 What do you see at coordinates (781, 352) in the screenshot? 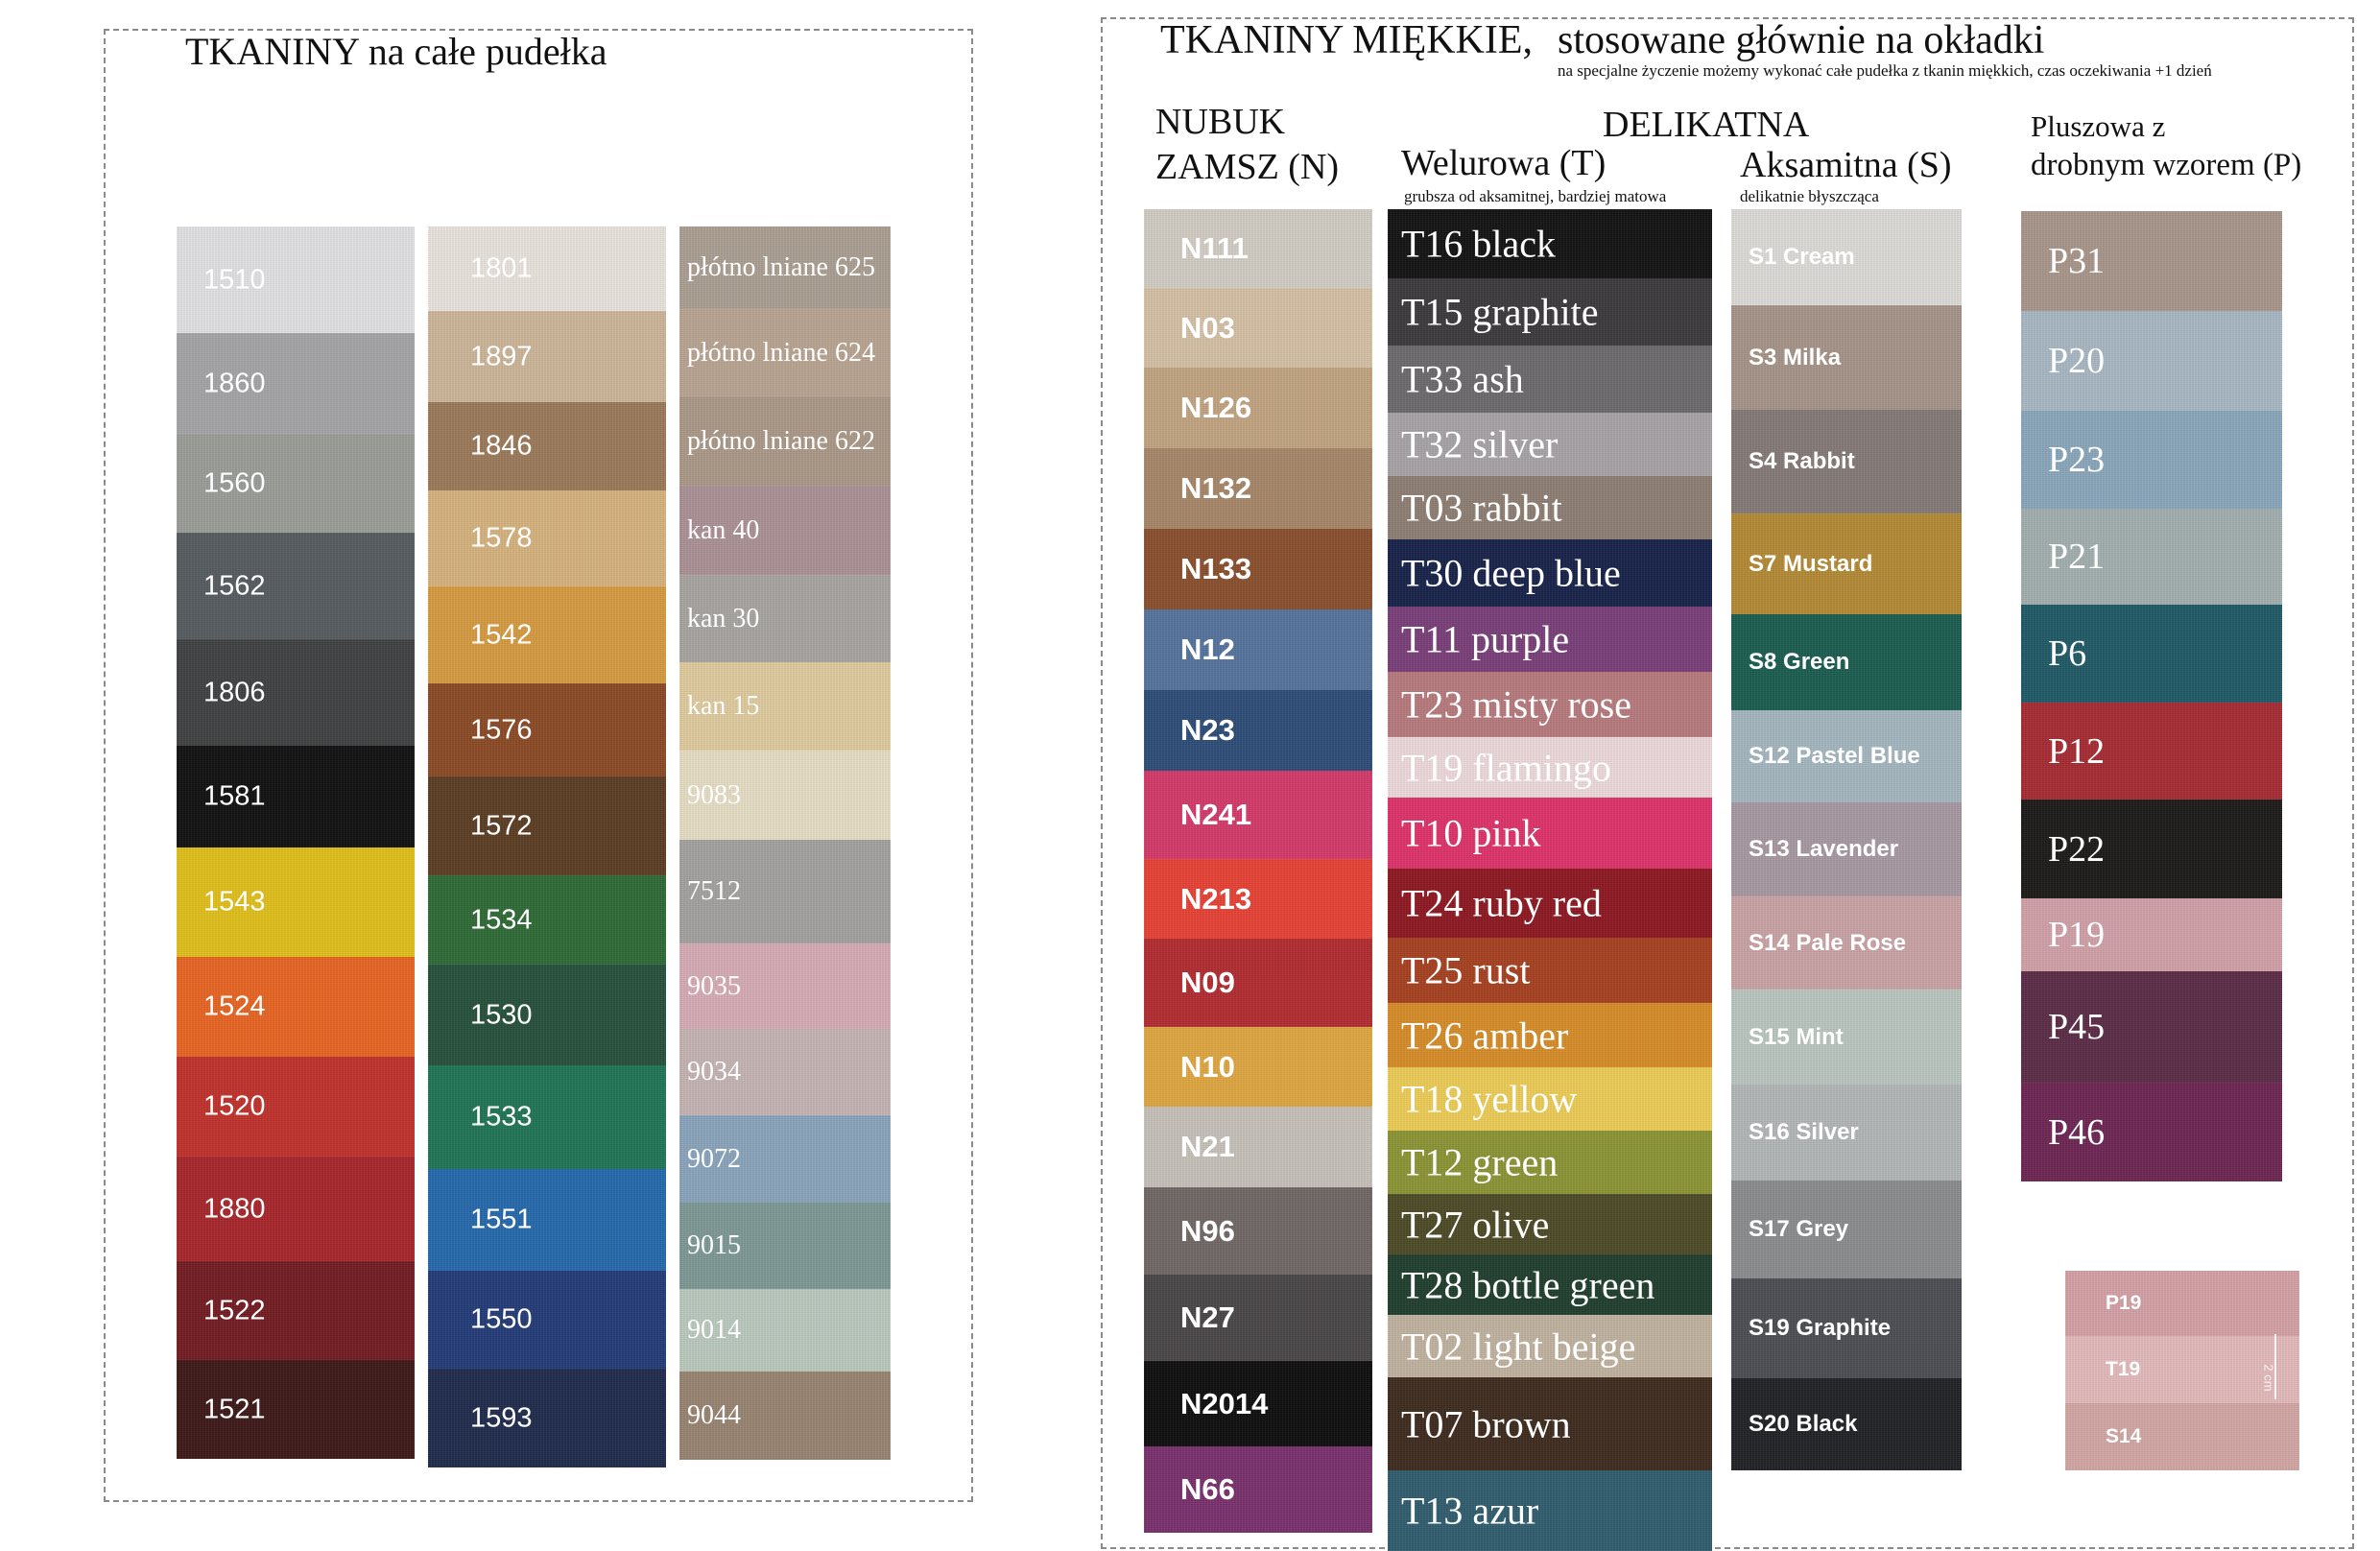
I see `col3-swatch-label: płótno lniane 624` at bounding box center [781, 352].